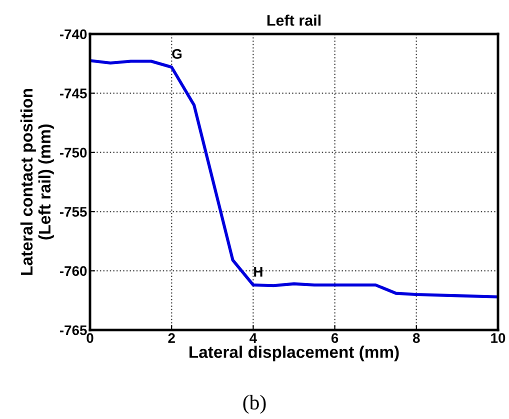  Describe the element at coordinates (73, 271) in the screenshot. I see `y-tick-label: -760` at that location.